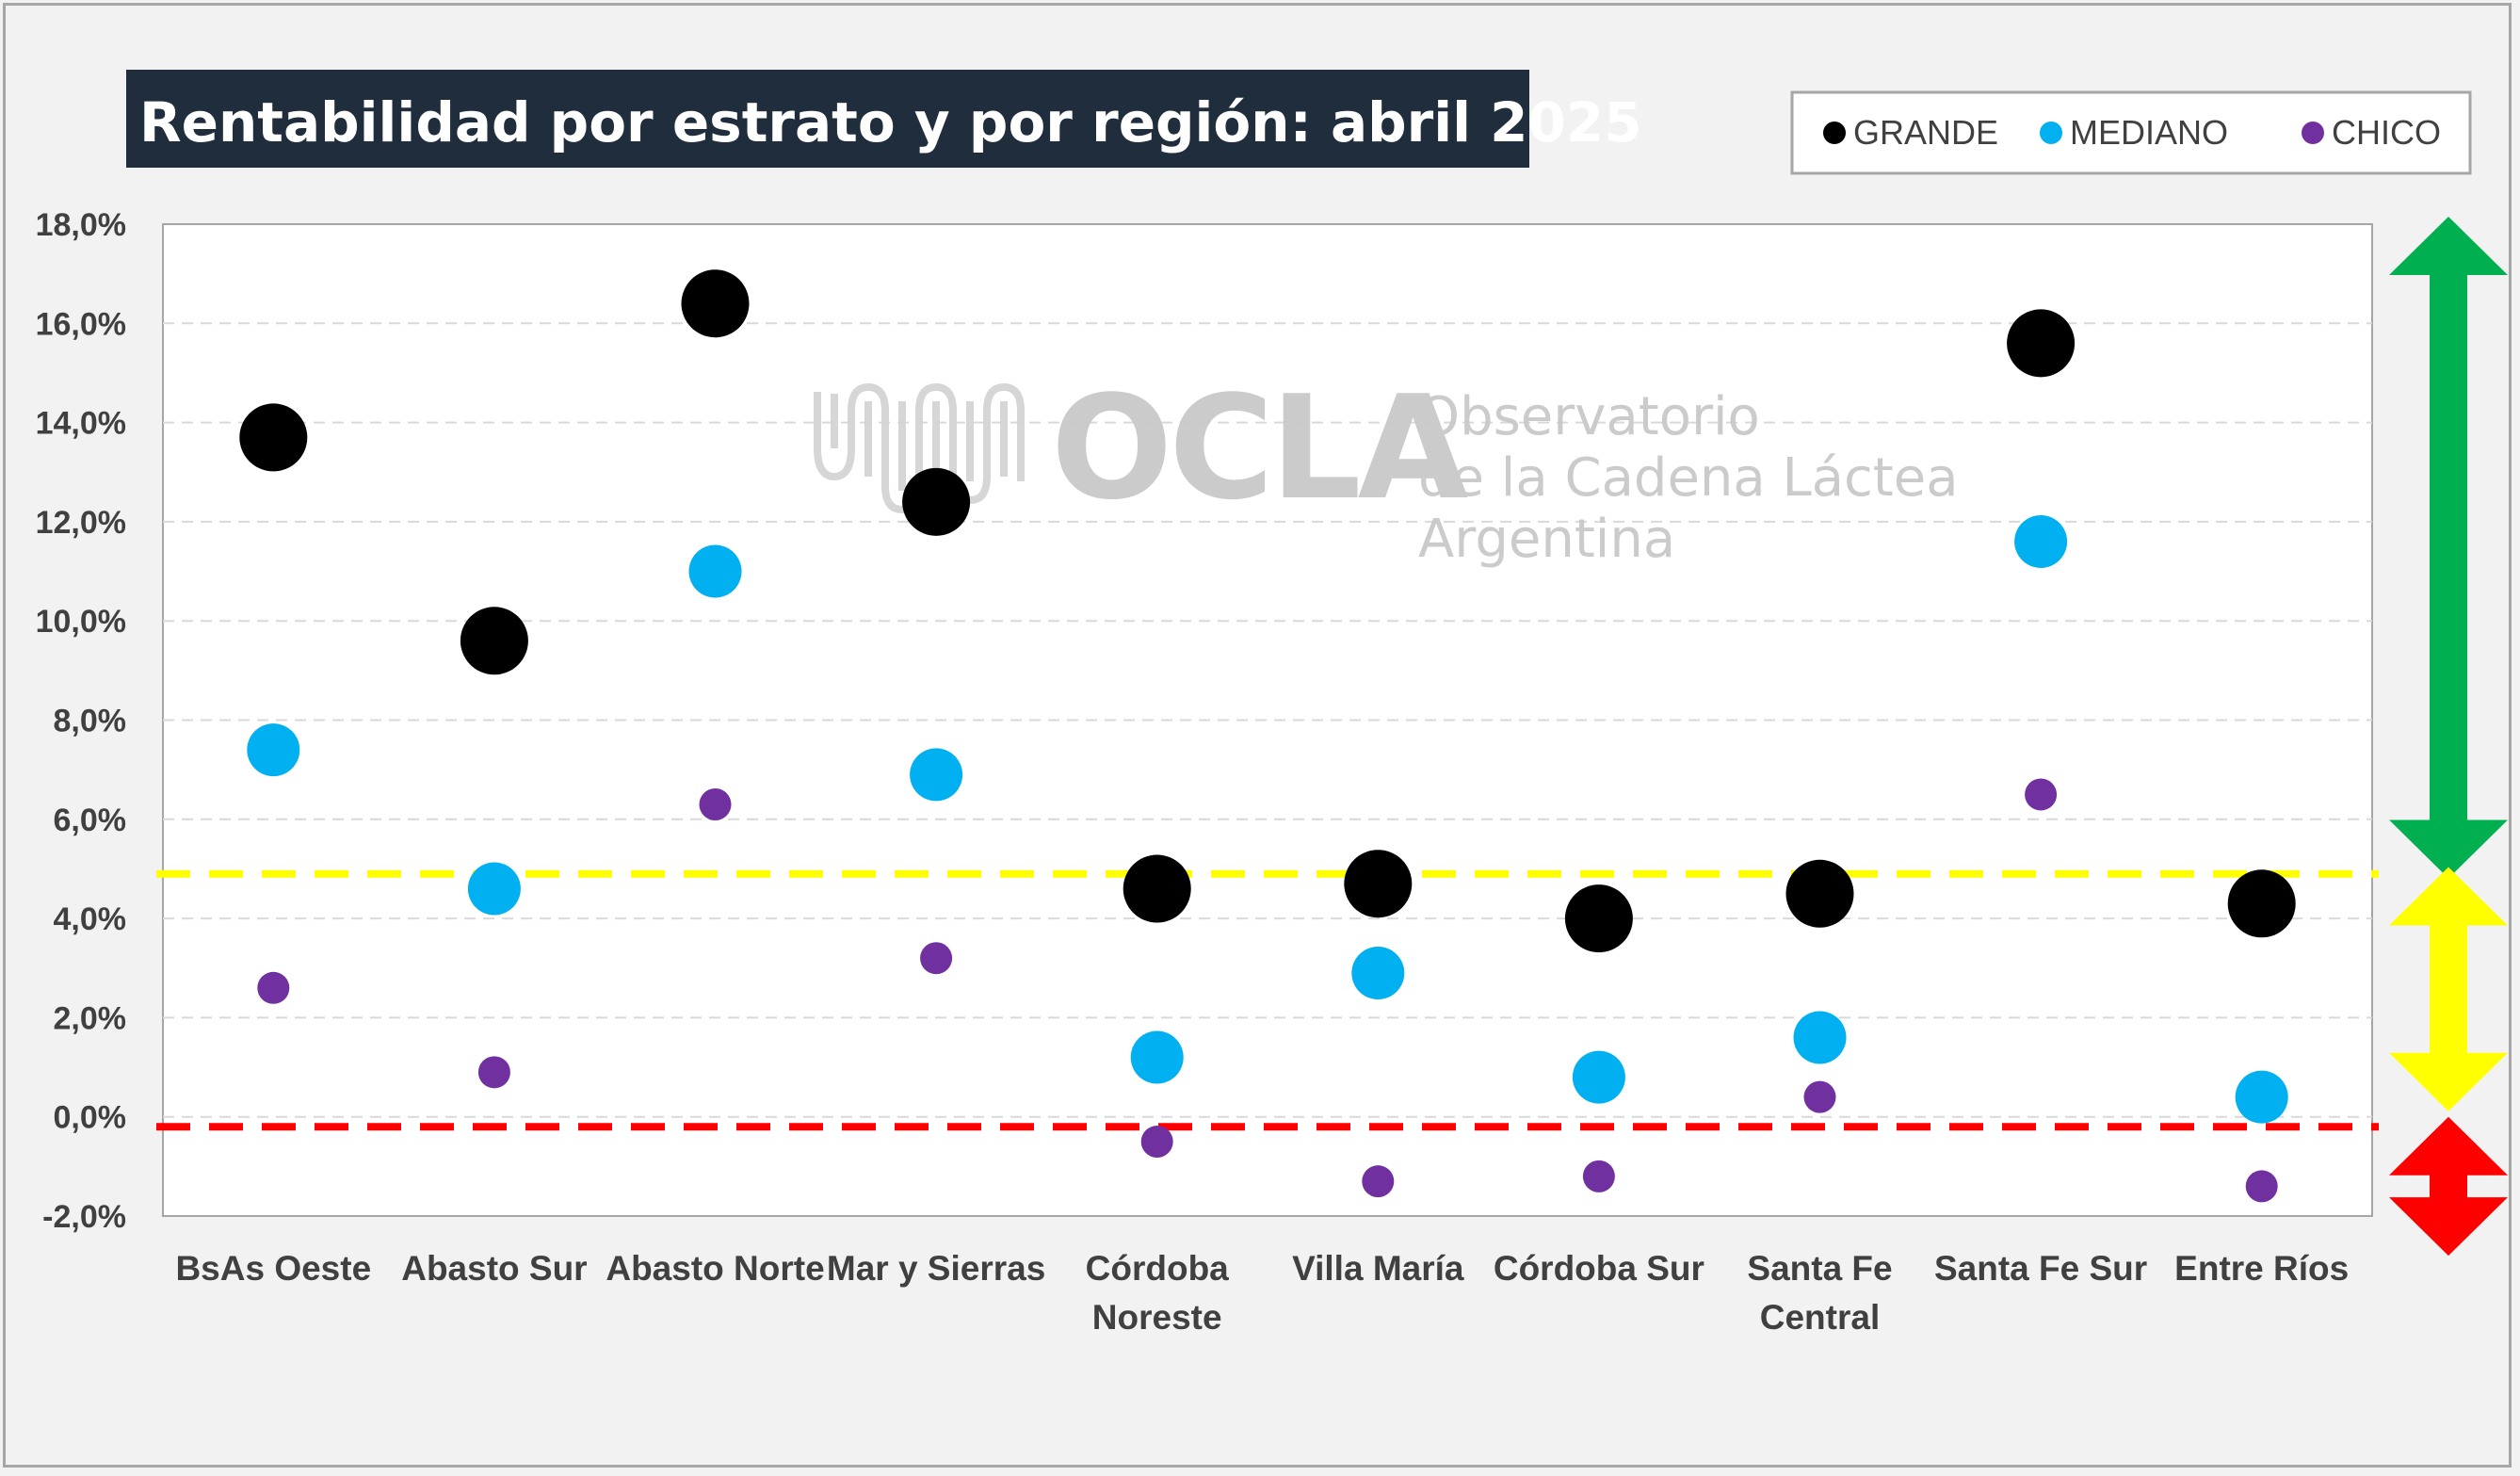  I want to click on x-tick-label: Noreste, so click(1157, 1317).